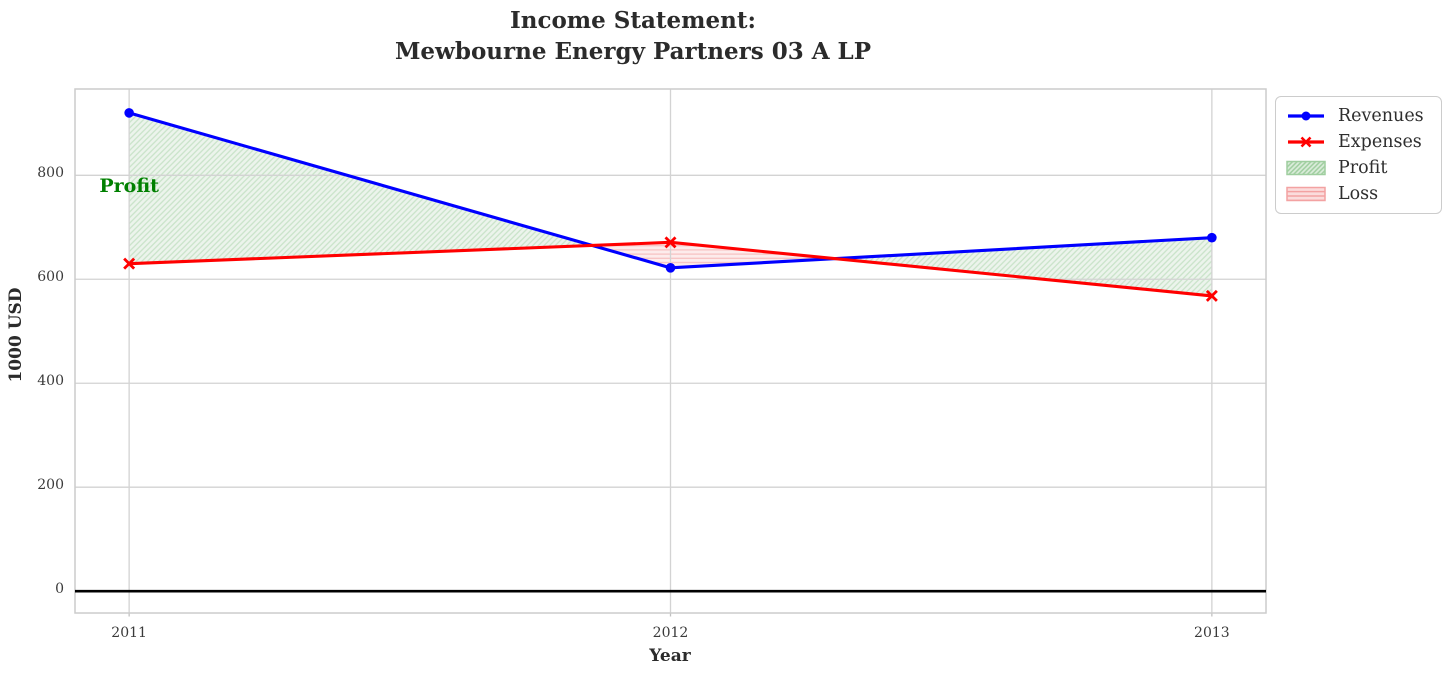  What do you see at coordinates (632, 20) in the screenshot?
I see `chart-title-line1: Income Statement:` at bounding box center [632, 20].